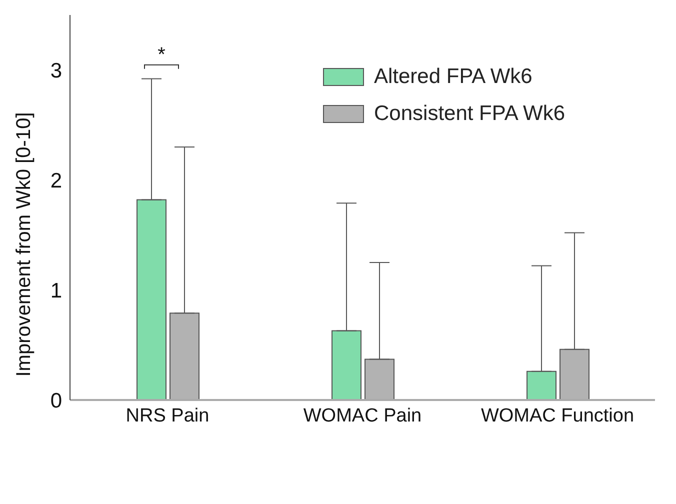  I want to click on legend-label: Consistent FPA Wk6, so click(470, 114).